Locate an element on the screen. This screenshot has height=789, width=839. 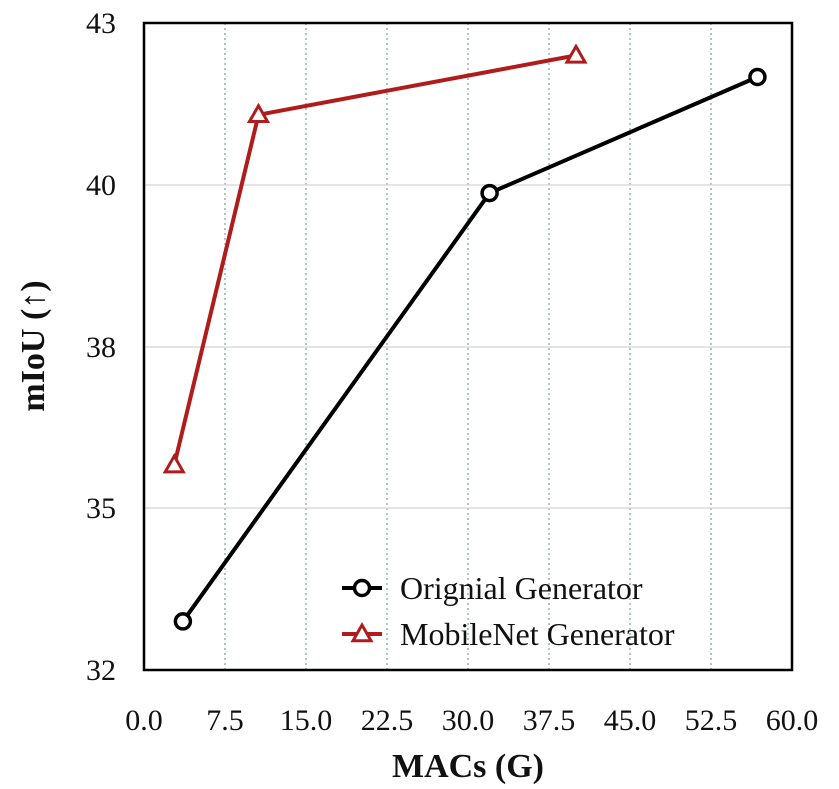
x-tick-label: 7.5 is located at coordinates (225, 720).